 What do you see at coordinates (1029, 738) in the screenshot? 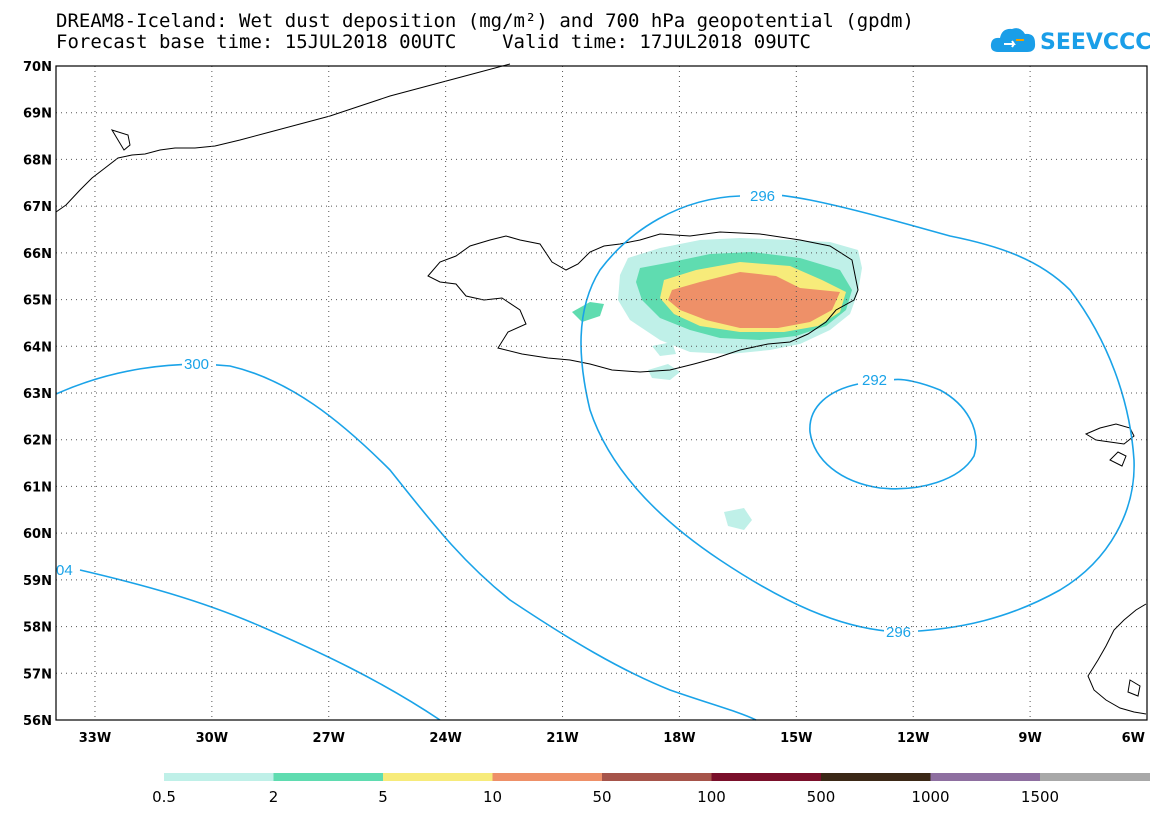
I see `lon-label: 9W` at bounding box center [1029, 738].